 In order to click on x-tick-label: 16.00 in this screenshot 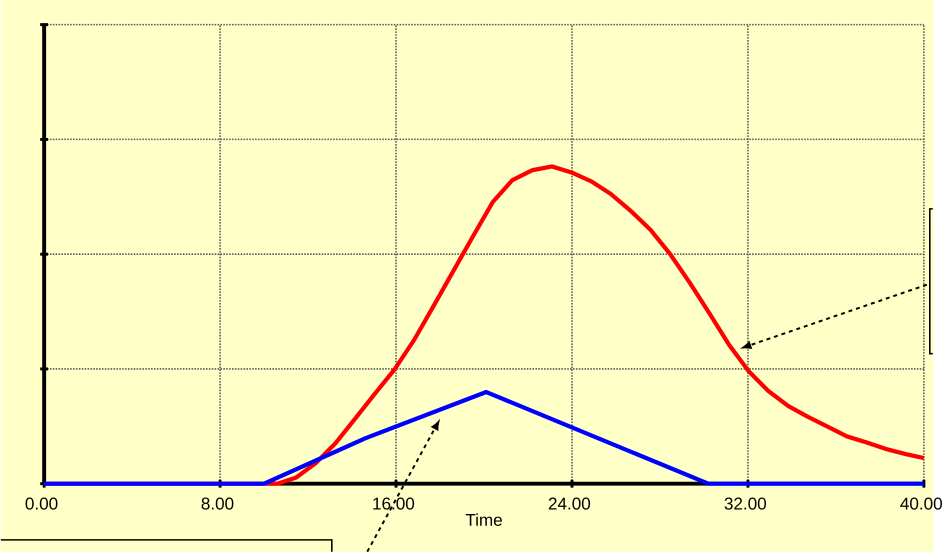, I will do `click(393, 504)`.